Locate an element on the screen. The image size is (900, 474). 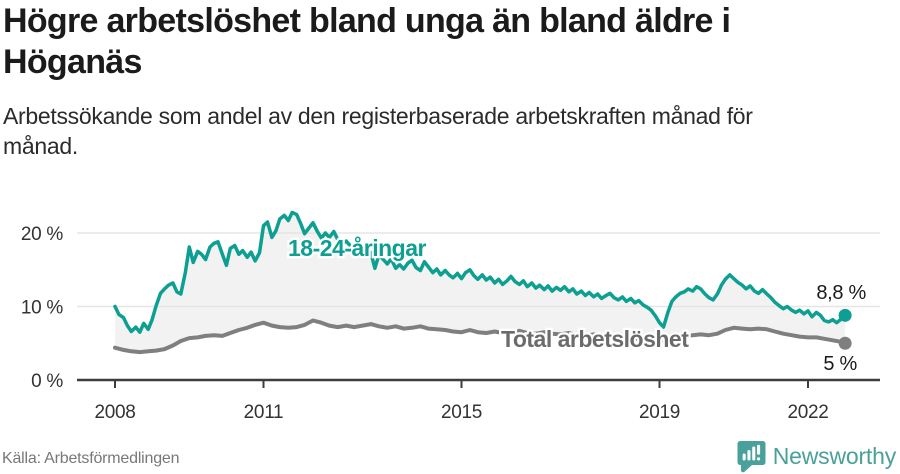
total-end-dot is located at coordinates (845, 343).